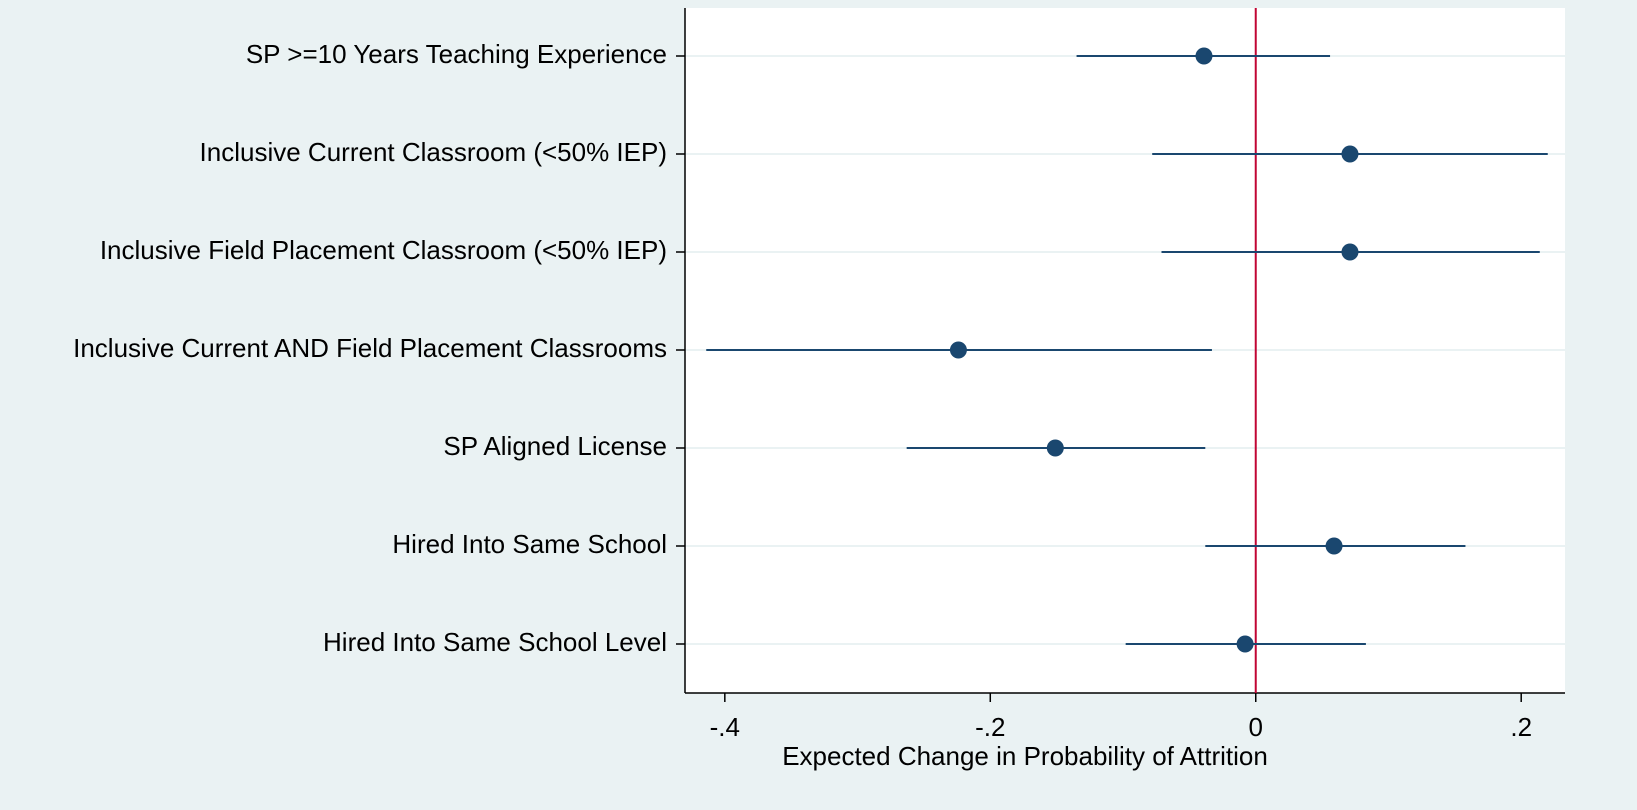 The width and height of the screenshot is (1637, 810). Describe the element at coordinates (555, 446) in the screenshot. I see `y-tick-label: SP Aligned License` at that location.